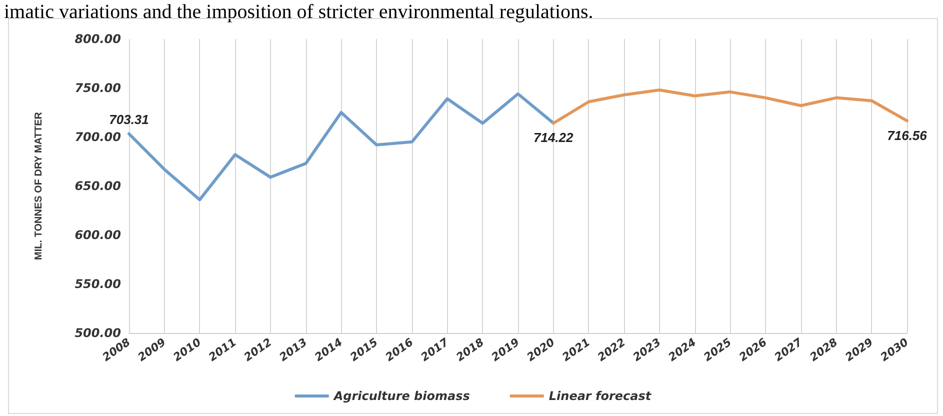  Describe the element at coordinates (401, 396) in the screenshot. I see `legend-label: Agriculture biomass` at that location.